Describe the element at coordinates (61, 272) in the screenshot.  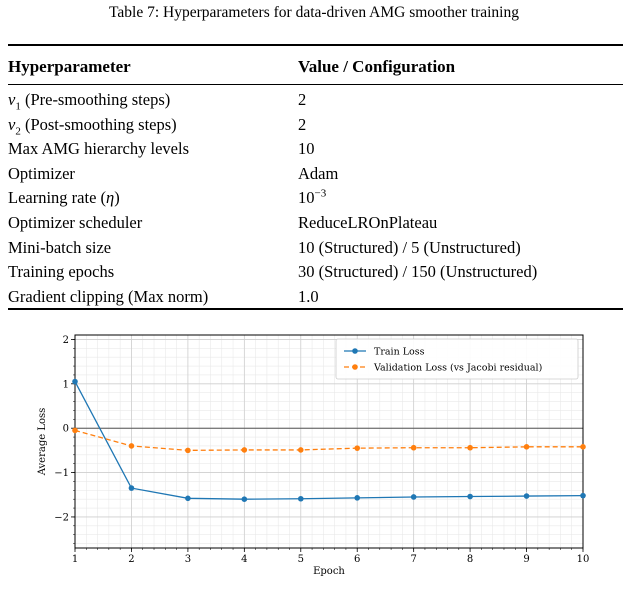
I see `param-cell: Training epochs` at that location.